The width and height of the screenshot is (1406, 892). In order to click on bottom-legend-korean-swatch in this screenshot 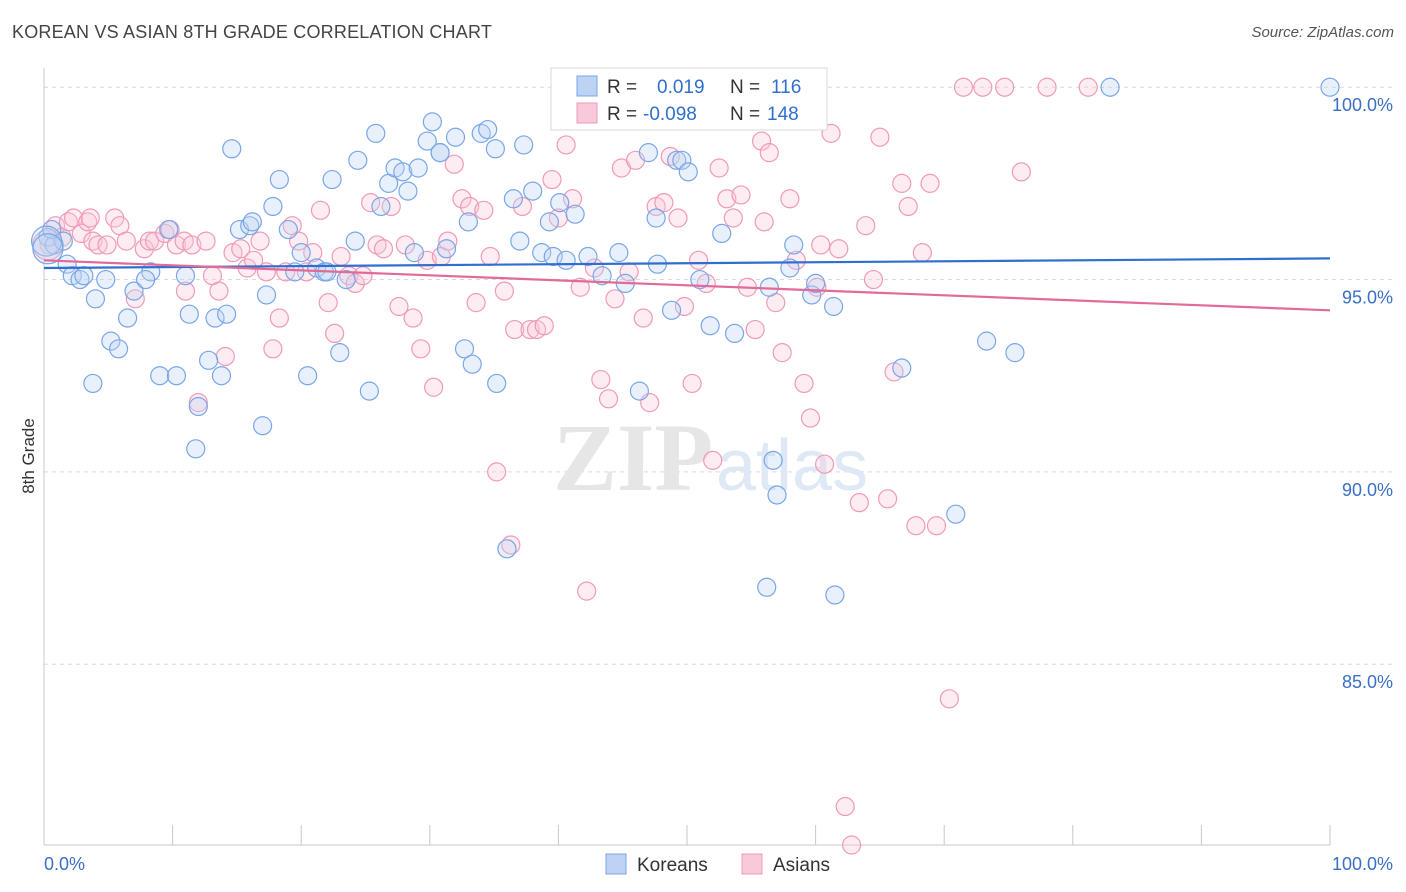, I will do `click(616, 864)`.